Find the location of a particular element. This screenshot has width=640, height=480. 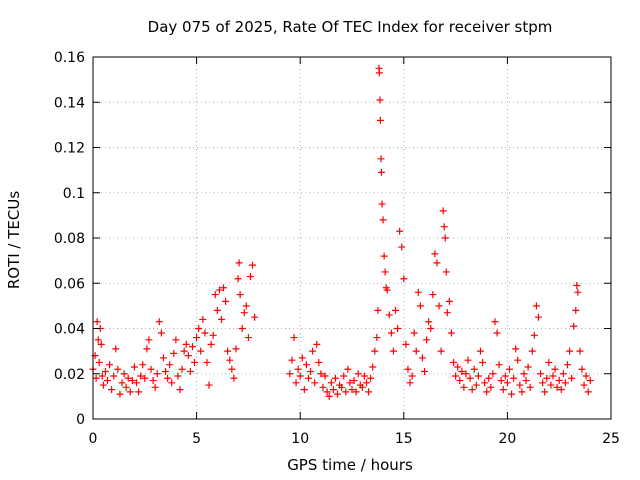

x-tick-label: 10 is located at coordinates (300, 439).